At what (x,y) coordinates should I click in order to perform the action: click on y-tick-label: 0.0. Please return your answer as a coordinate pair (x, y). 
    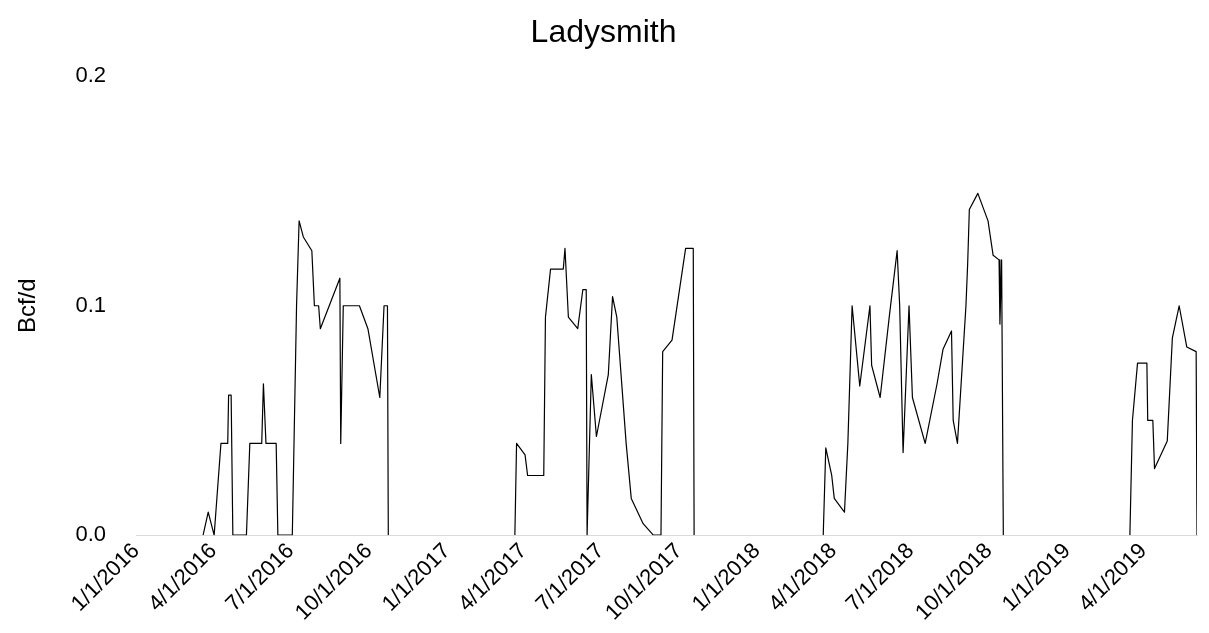
    Looking at the image, I should click on (90, 534).